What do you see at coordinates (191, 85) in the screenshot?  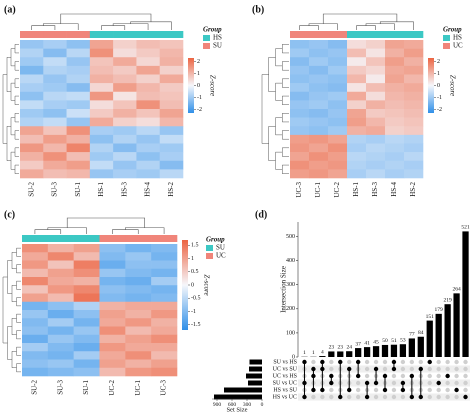 I see `colorbar` at bounding box center [191, 85].